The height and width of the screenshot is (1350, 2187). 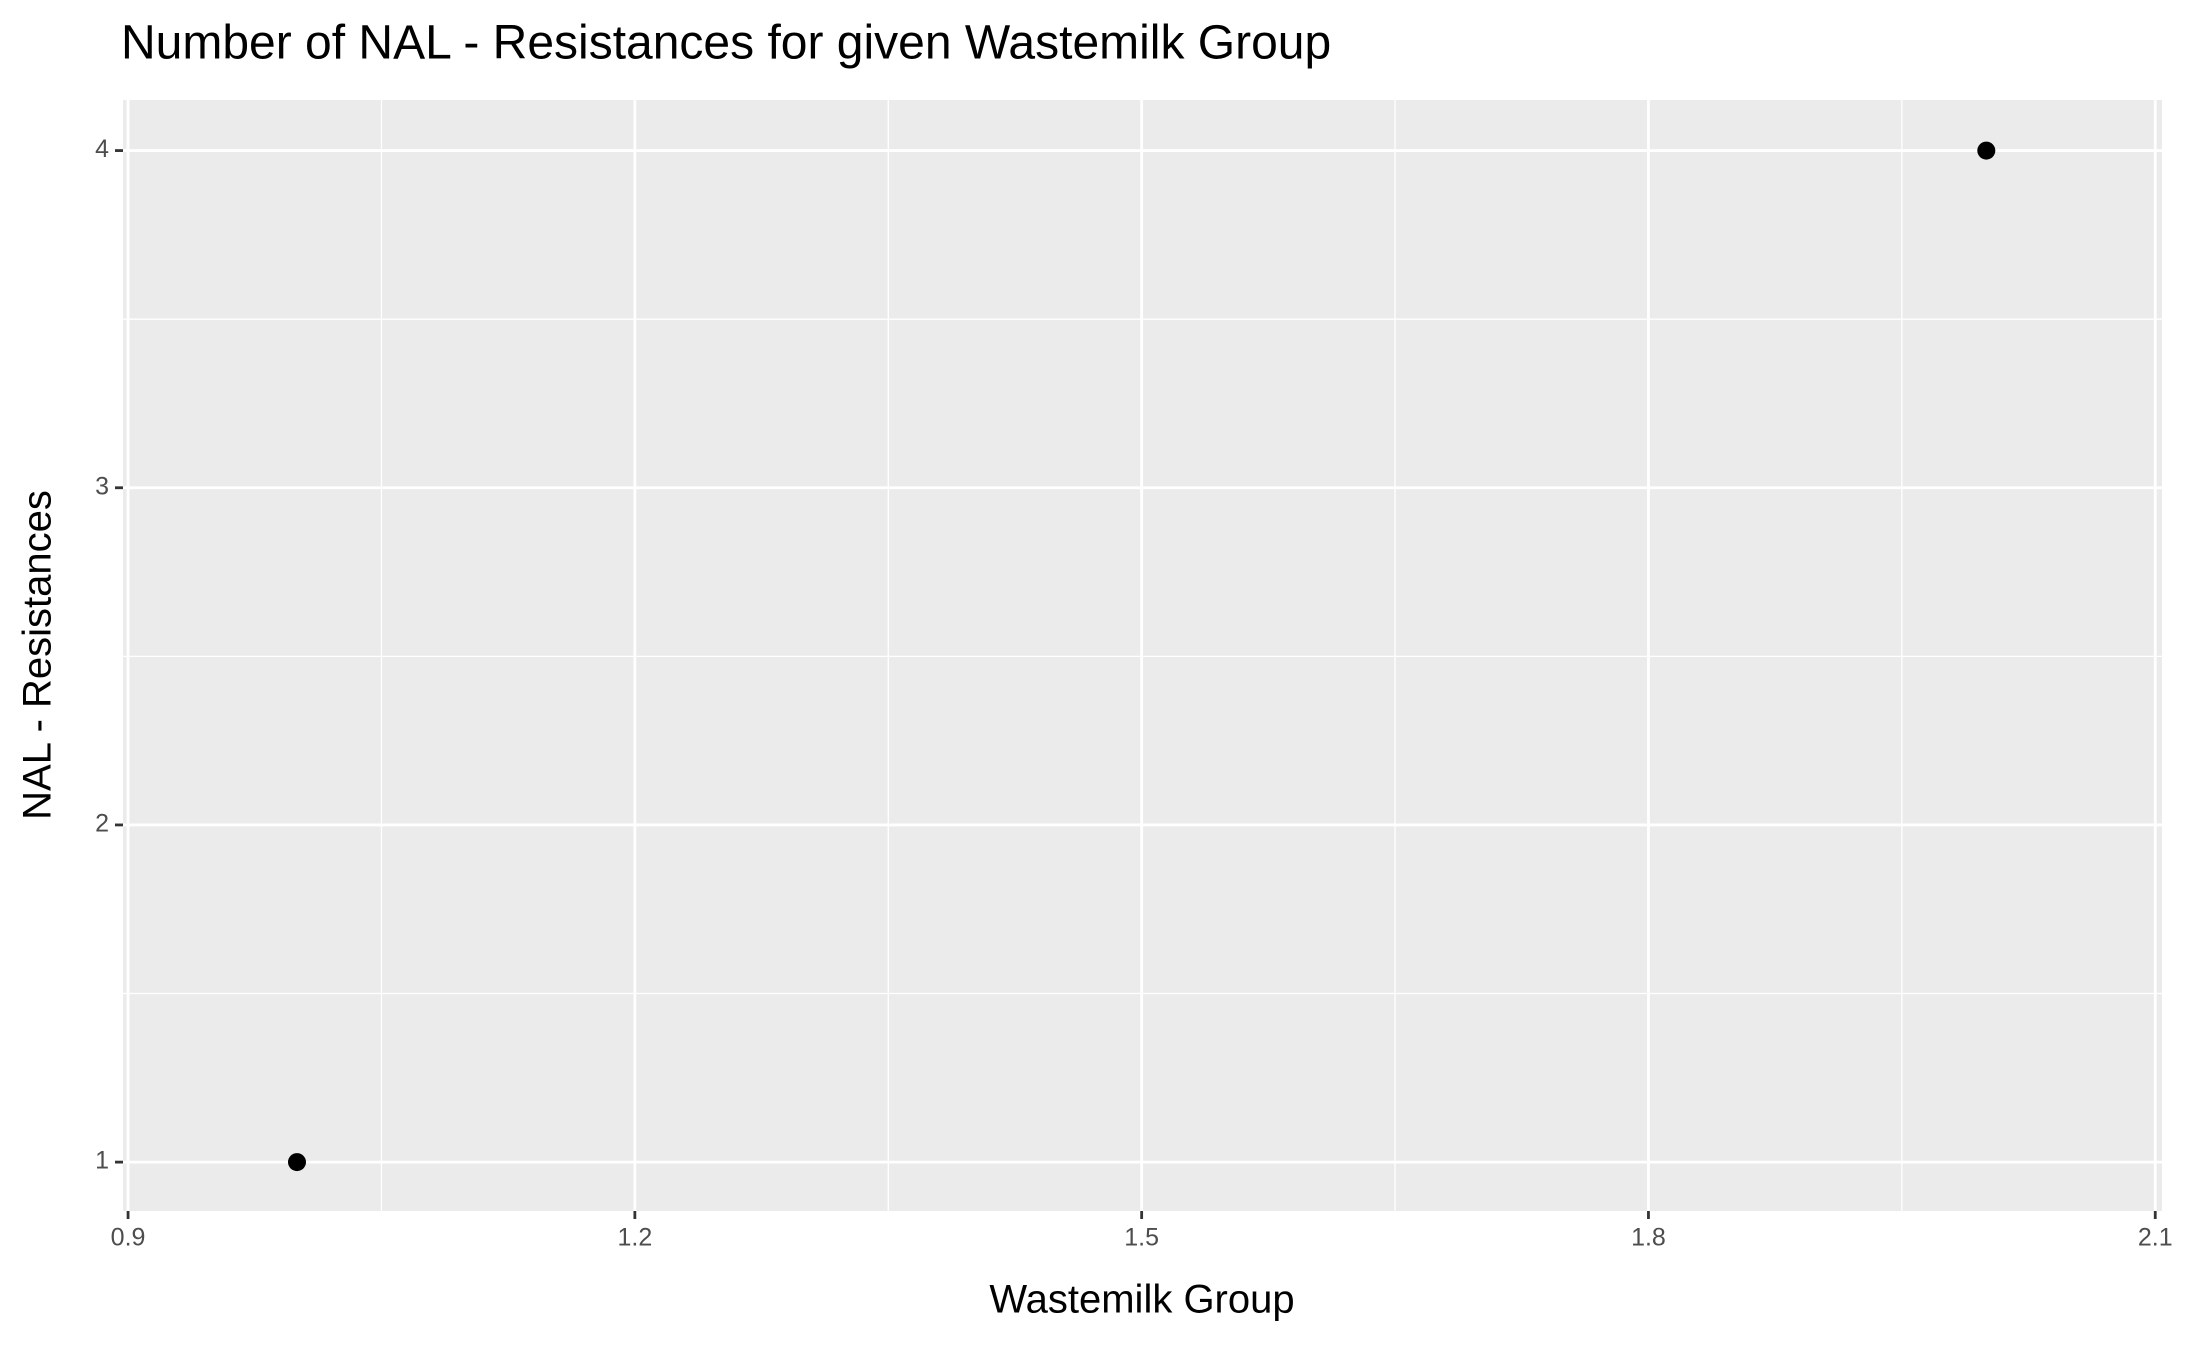 I want to click on y-tick-label: 3, so click(x=102, y=486).